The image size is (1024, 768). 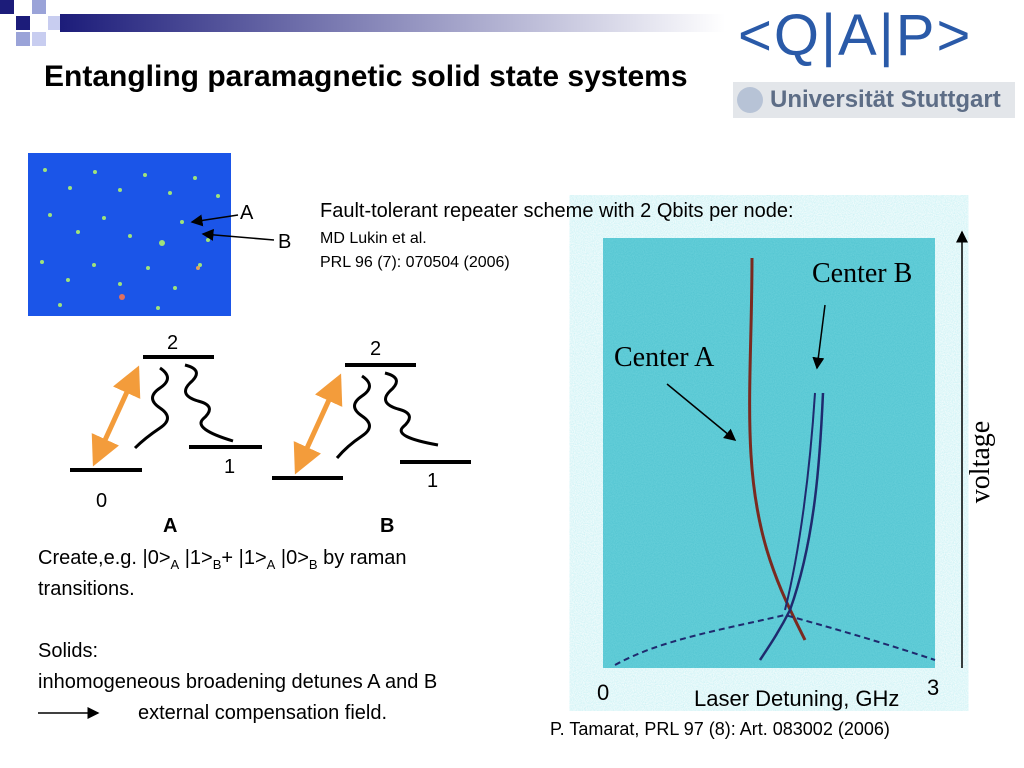 What do you see at coordinates (129, 234) in the screenshot?
I see `crystal-image` at bounding box center [129, 234].